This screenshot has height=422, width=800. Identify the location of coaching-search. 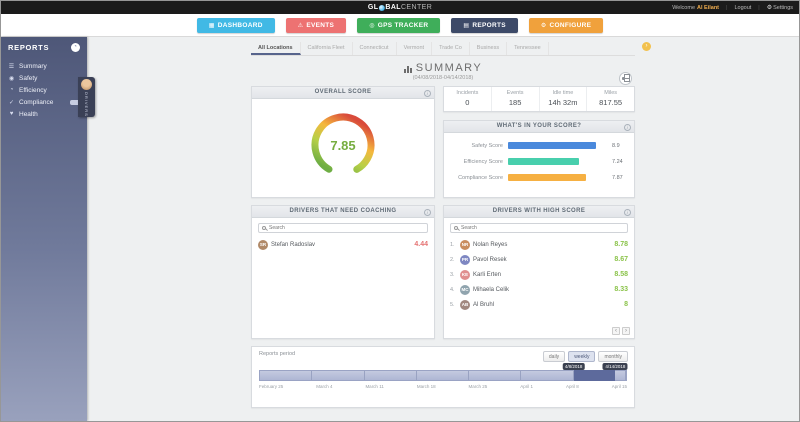
(343, 228).